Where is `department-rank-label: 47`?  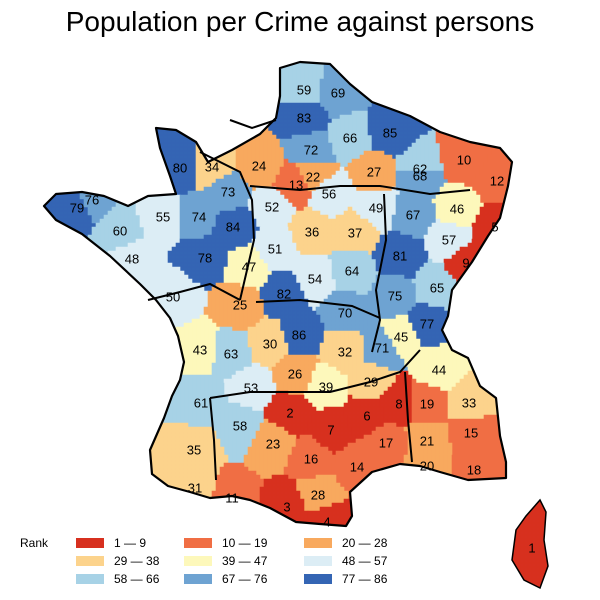 department-rank-label: 47 is located at coordinates (249, 267).